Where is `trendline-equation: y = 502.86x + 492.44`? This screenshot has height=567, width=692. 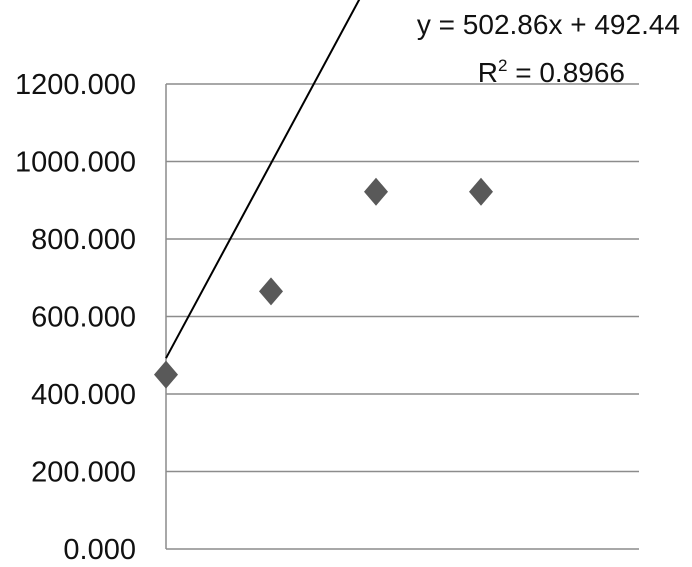
trendline-equation: y = 502.86x + 492.44 is located at coordinates (548, 24).